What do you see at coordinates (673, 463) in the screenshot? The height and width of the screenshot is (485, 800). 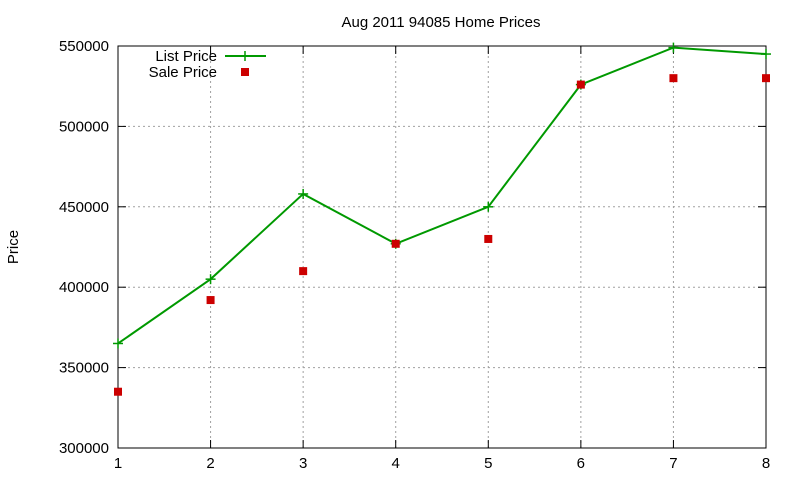 I see `x-tick-label: 7` at bounding box center [673, 463].